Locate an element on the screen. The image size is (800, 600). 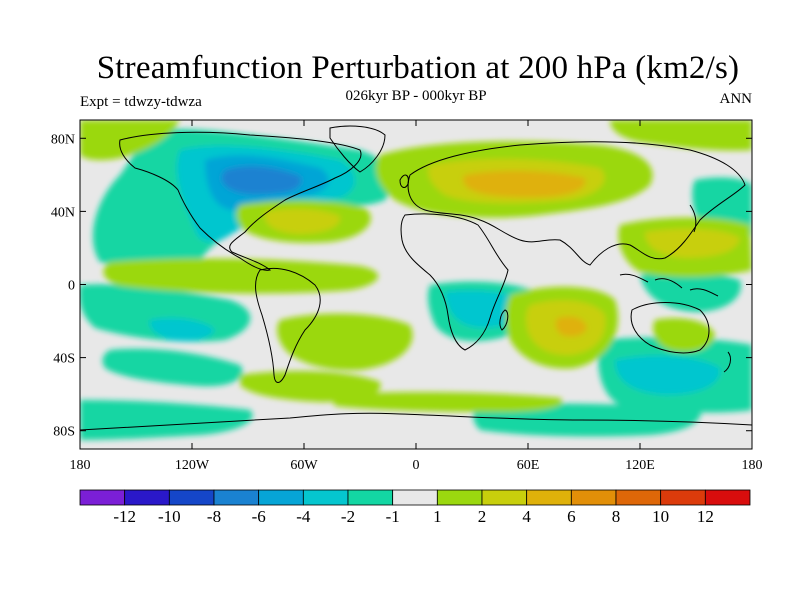
y-tick-label: 80S is located at coordinates (64, 432).